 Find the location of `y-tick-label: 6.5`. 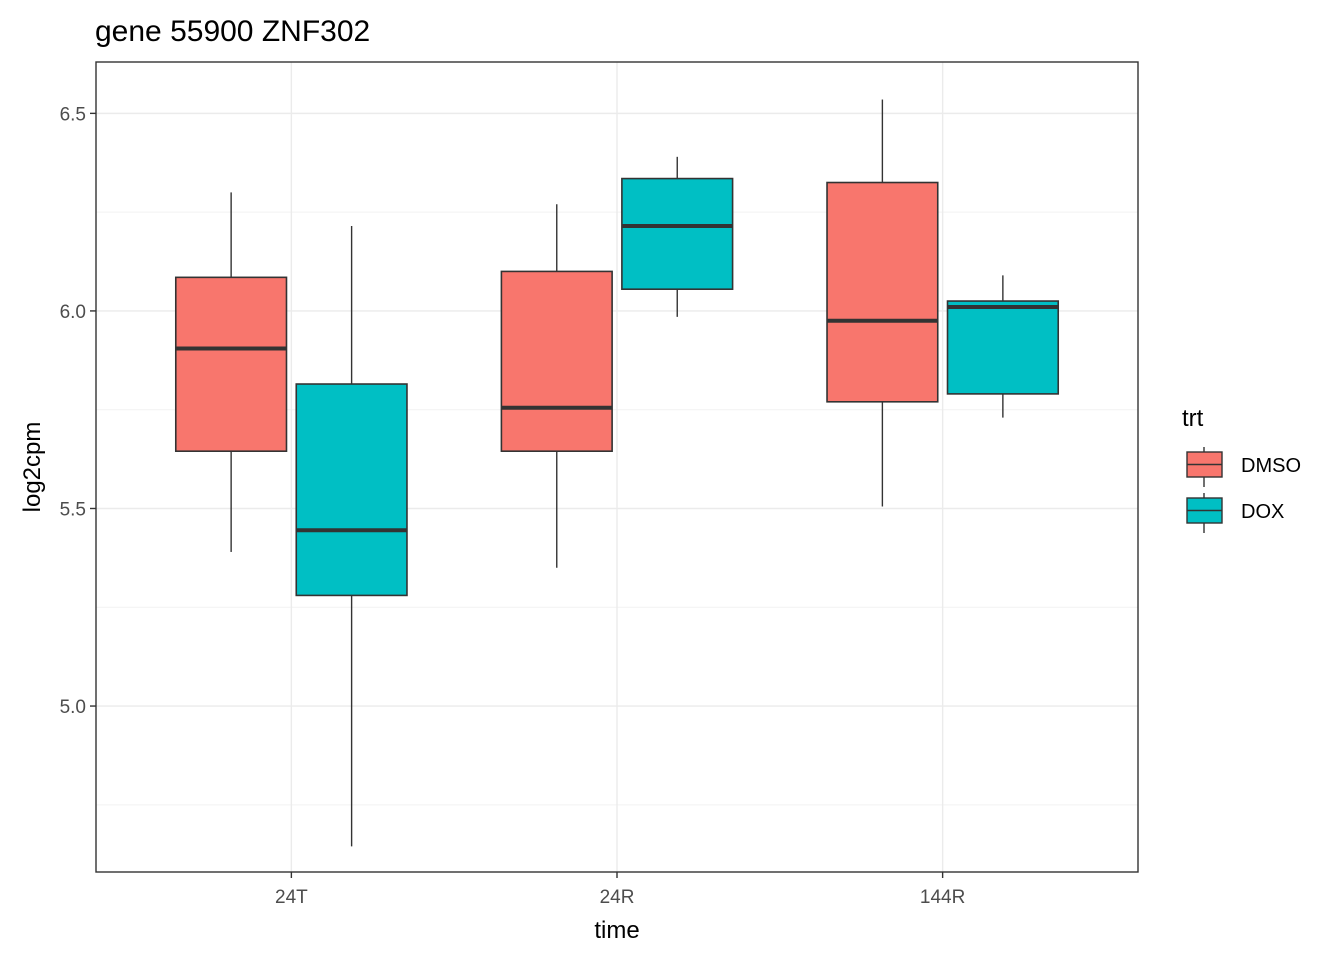

y-tick-label: 6.5 is located at coordinates (73, 114).